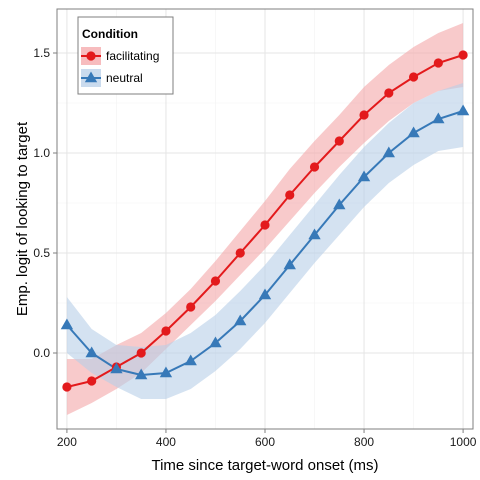 The image size is (480, 480). Describe the element at coordinates (463, 442) in the screenshot. I see `x-tick-label: 1000` at that location.